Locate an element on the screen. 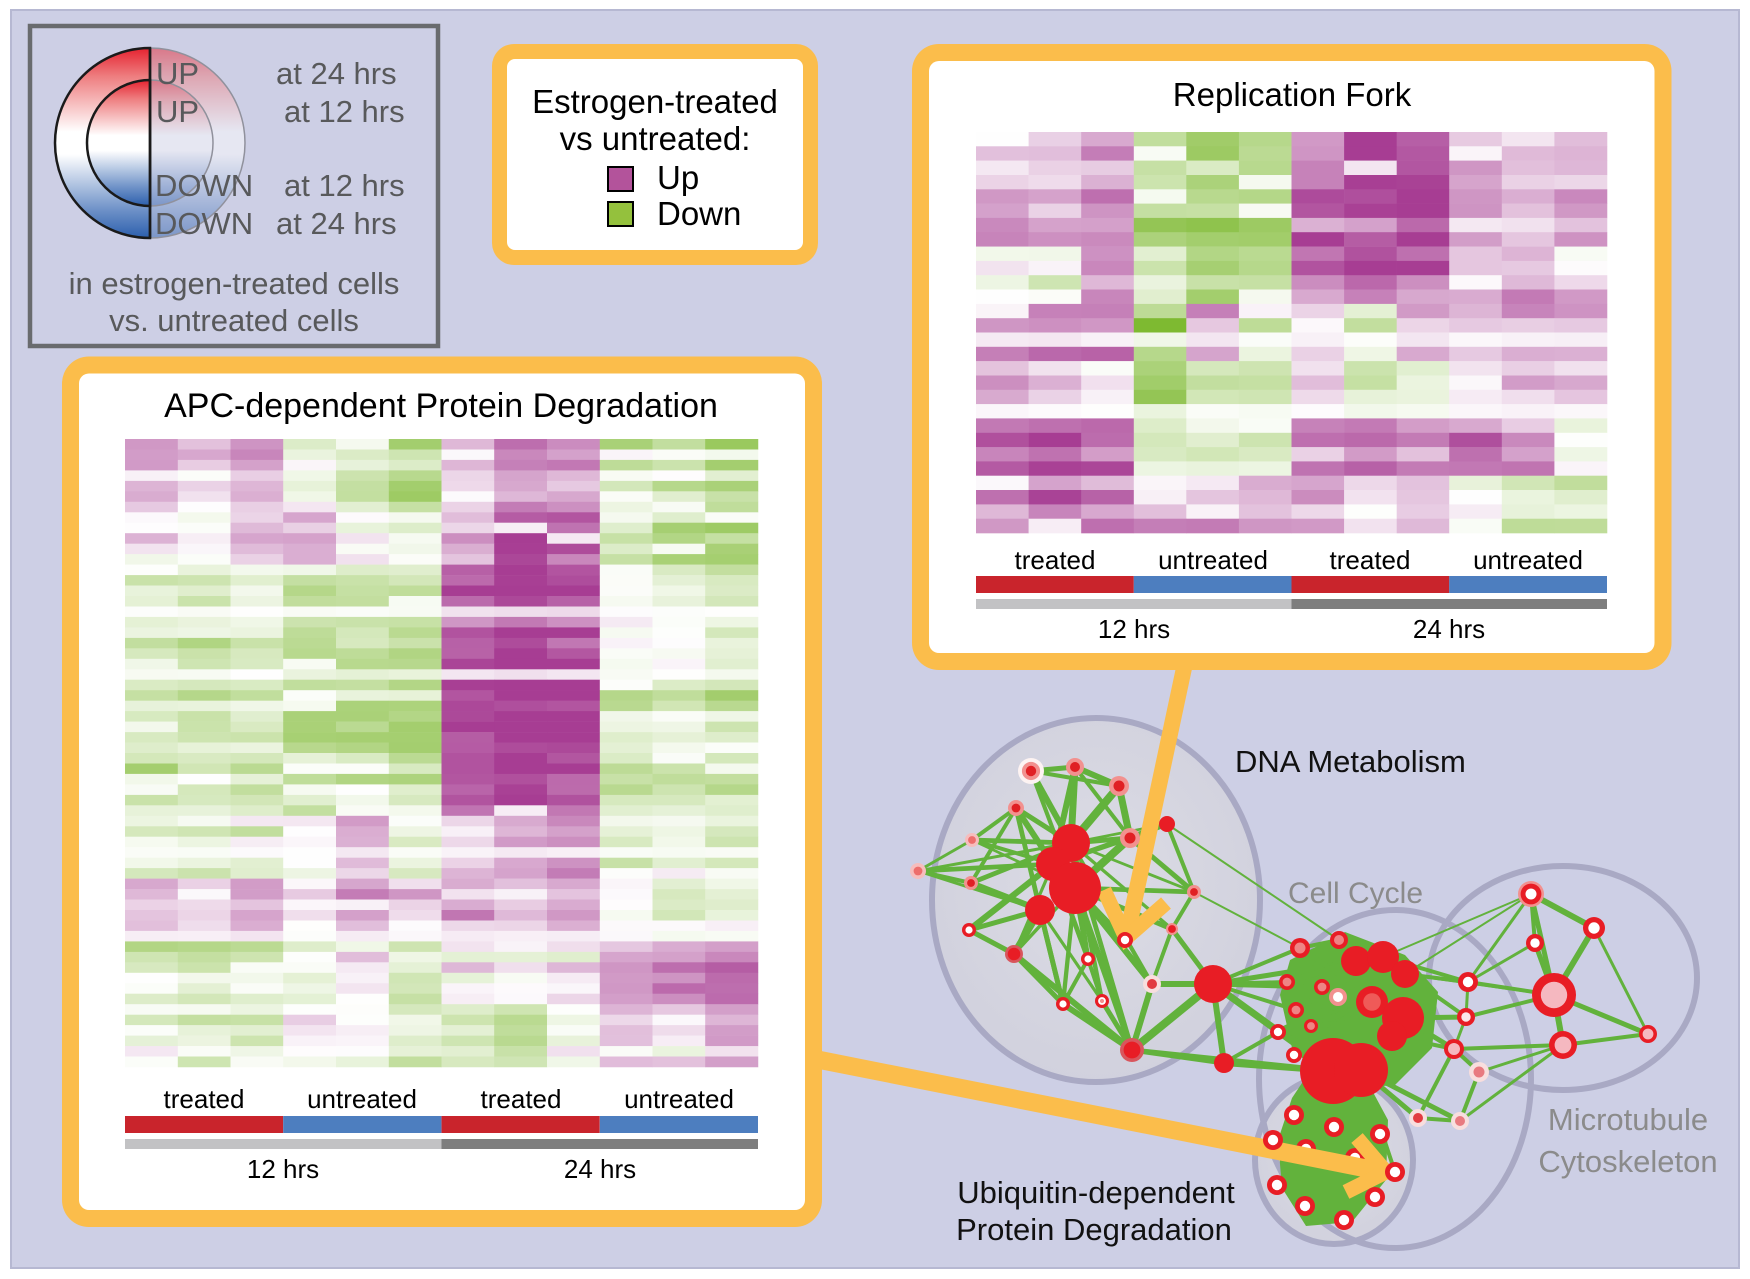 The height and width of the screenshot is (1279, 1750). svg-text: Down is located at coordinates (699, 213).